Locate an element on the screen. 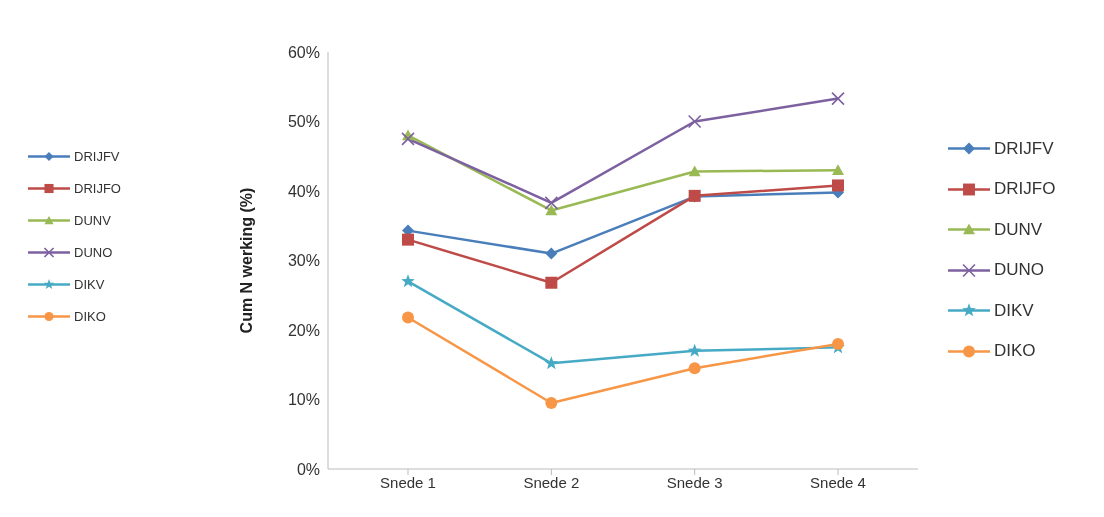 This screenshot has width=1104, height=517. text: DUNO is located at coordinates (93, 252).